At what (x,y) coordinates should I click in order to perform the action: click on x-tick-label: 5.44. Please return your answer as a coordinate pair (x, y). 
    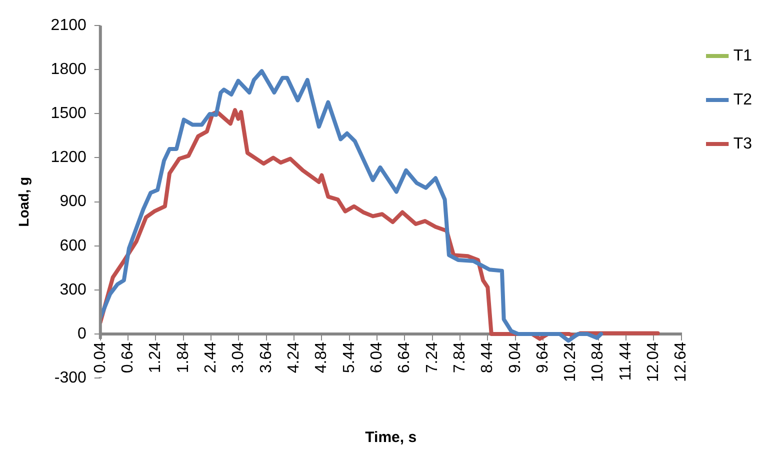
    Looking at the image, I should click on (349, 358).